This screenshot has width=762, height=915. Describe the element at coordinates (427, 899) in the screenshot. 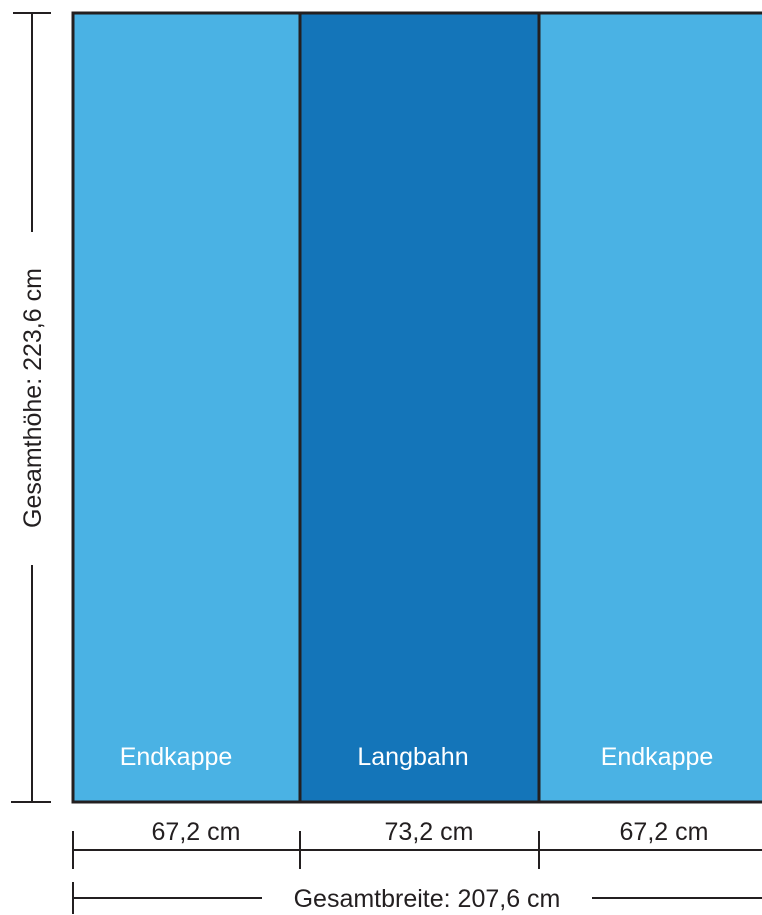

I see `total-width-label: Gesamtbreite: 207,6 cm` at that location.